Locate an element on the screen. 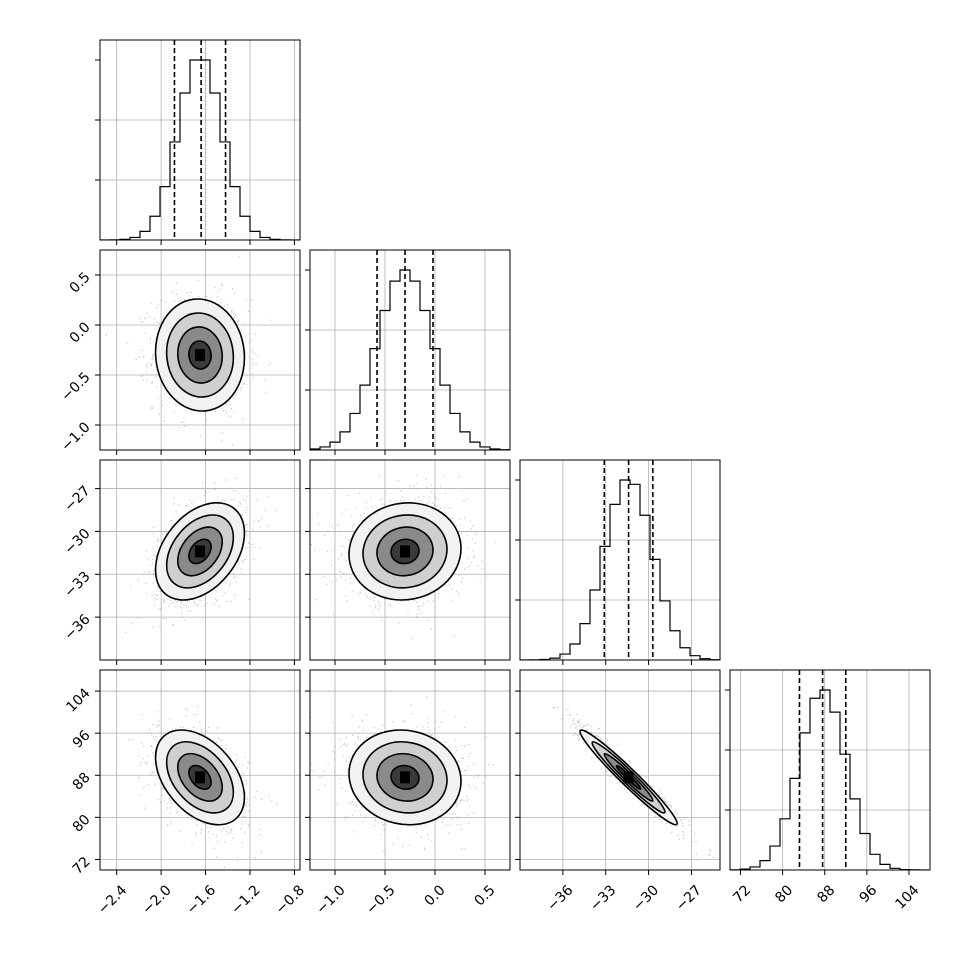 The width and height of the screenshot is (970, 970). panel-2-0: −36 −33 −30 −27 is located at coordinates (181, 562).